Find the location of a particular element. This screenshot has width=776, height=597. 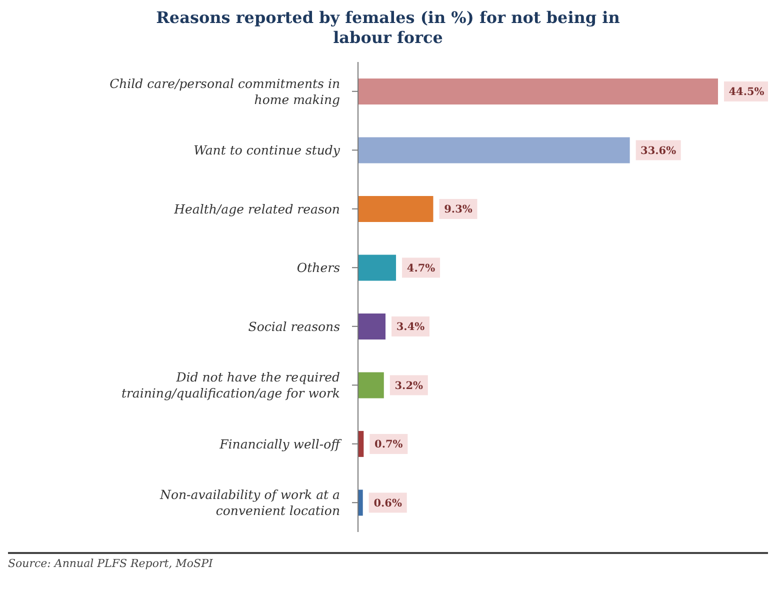

data-label: 44.5% is located at coordinates (746, 92).